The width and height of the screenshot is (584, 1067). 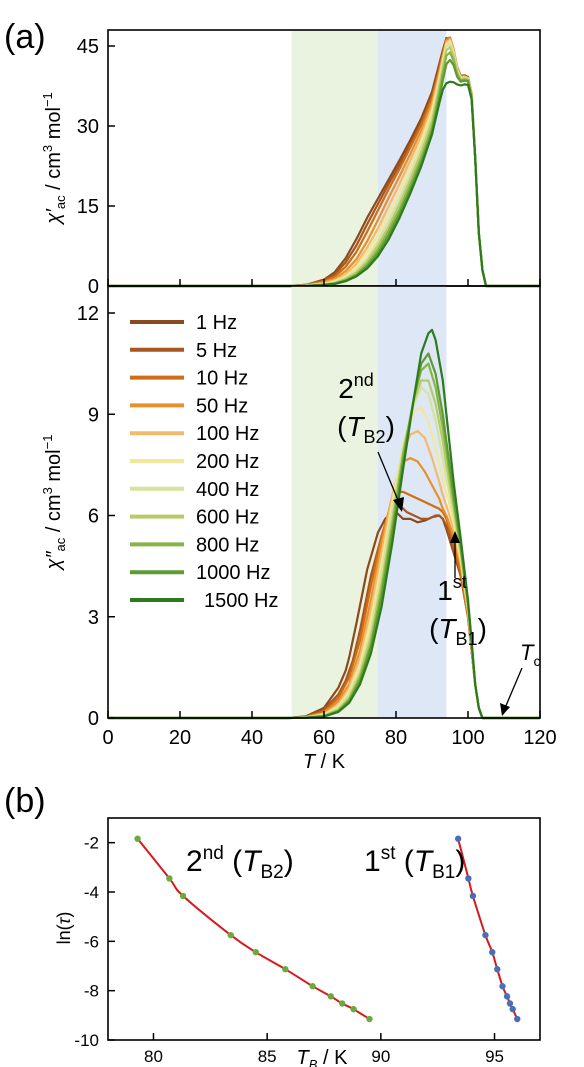 I want to click on mid-xtick-label-40: 40, so click(x=252, y=738).